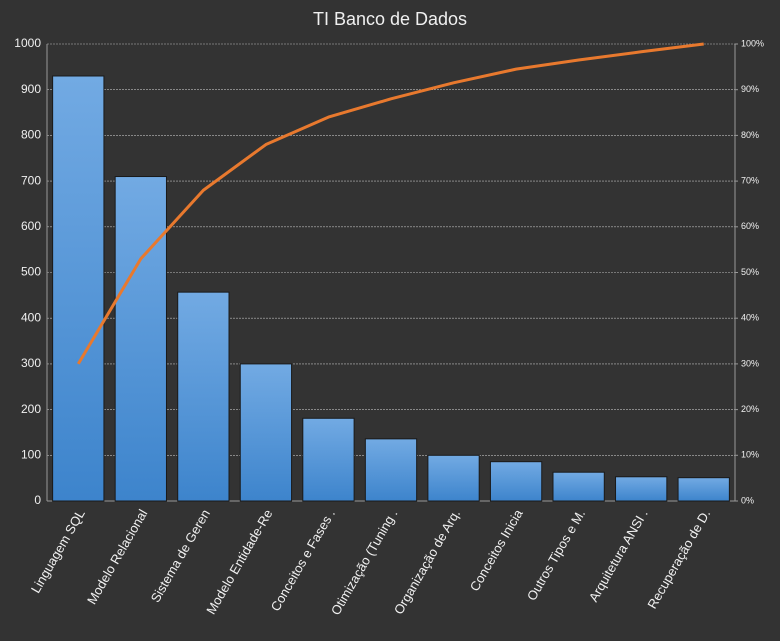 Image resolution: width=780 pixels, height=641 pixels. Describe the element at coordinates (31, 454) in the screenshot. I see `y-tick-label: 100` at that location.